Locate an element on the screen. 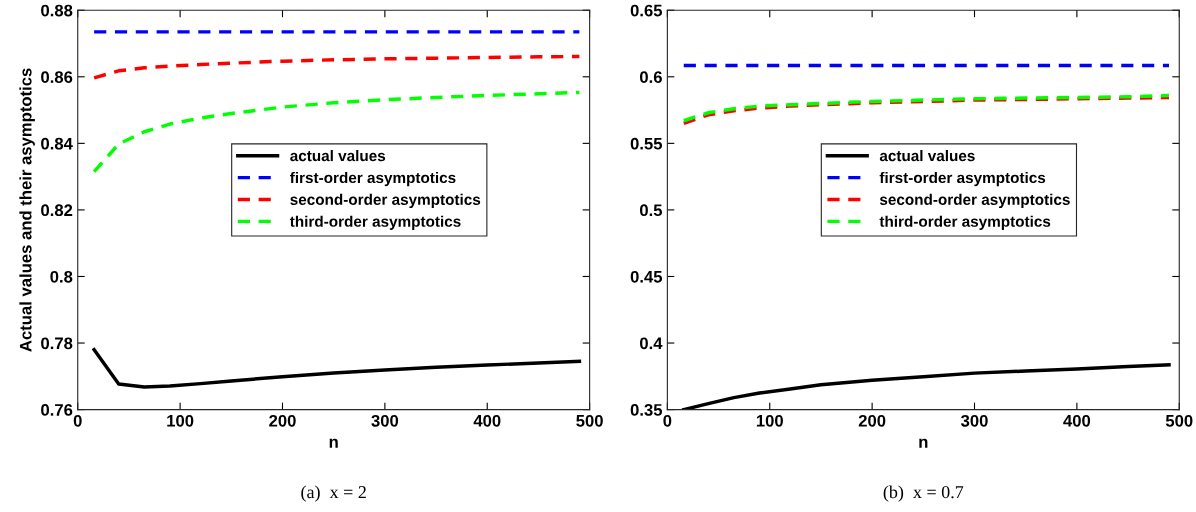 The width and height of the screenshot is (1196, 512). y-tick-label: 0.65 is located at coordinates (646, 10).